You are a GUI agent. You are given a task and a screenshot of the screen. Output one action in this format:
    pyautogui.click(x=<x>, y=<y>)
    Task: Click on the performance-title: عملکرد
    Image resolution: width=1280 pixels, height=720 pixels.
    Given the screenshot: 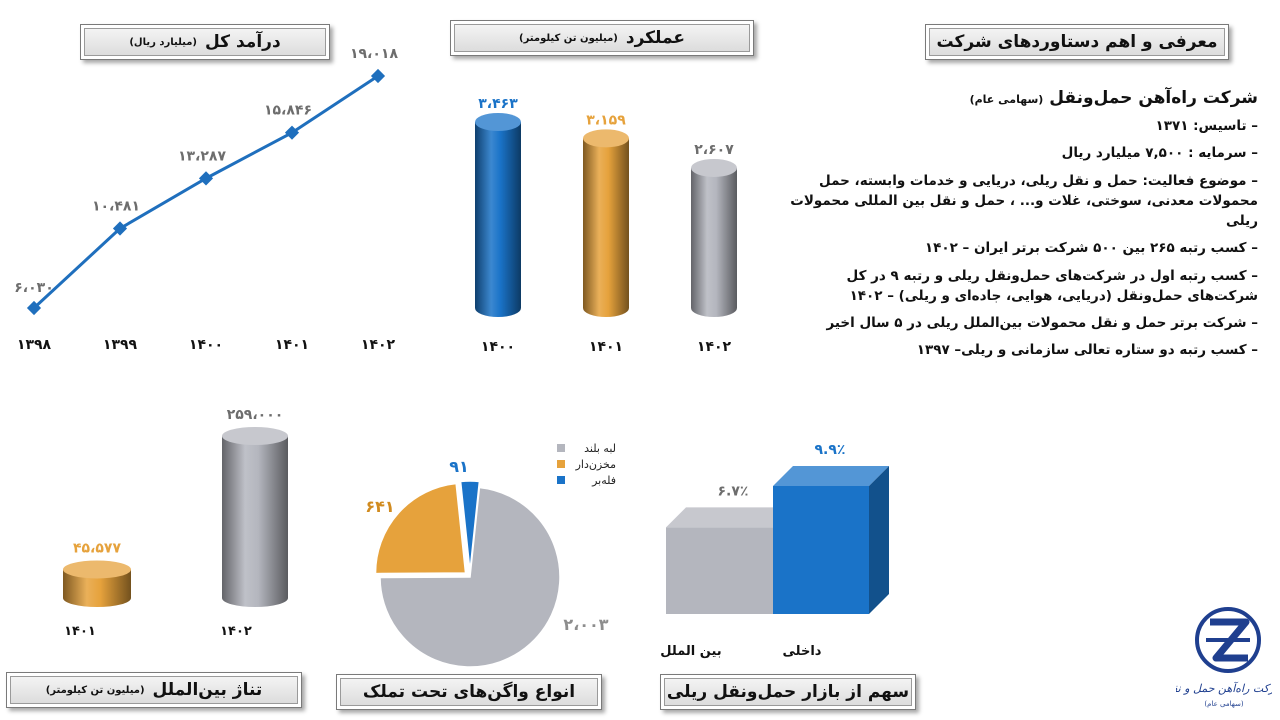 What is the action you would take?
    pyautogui.click(x=655, y=38)
    